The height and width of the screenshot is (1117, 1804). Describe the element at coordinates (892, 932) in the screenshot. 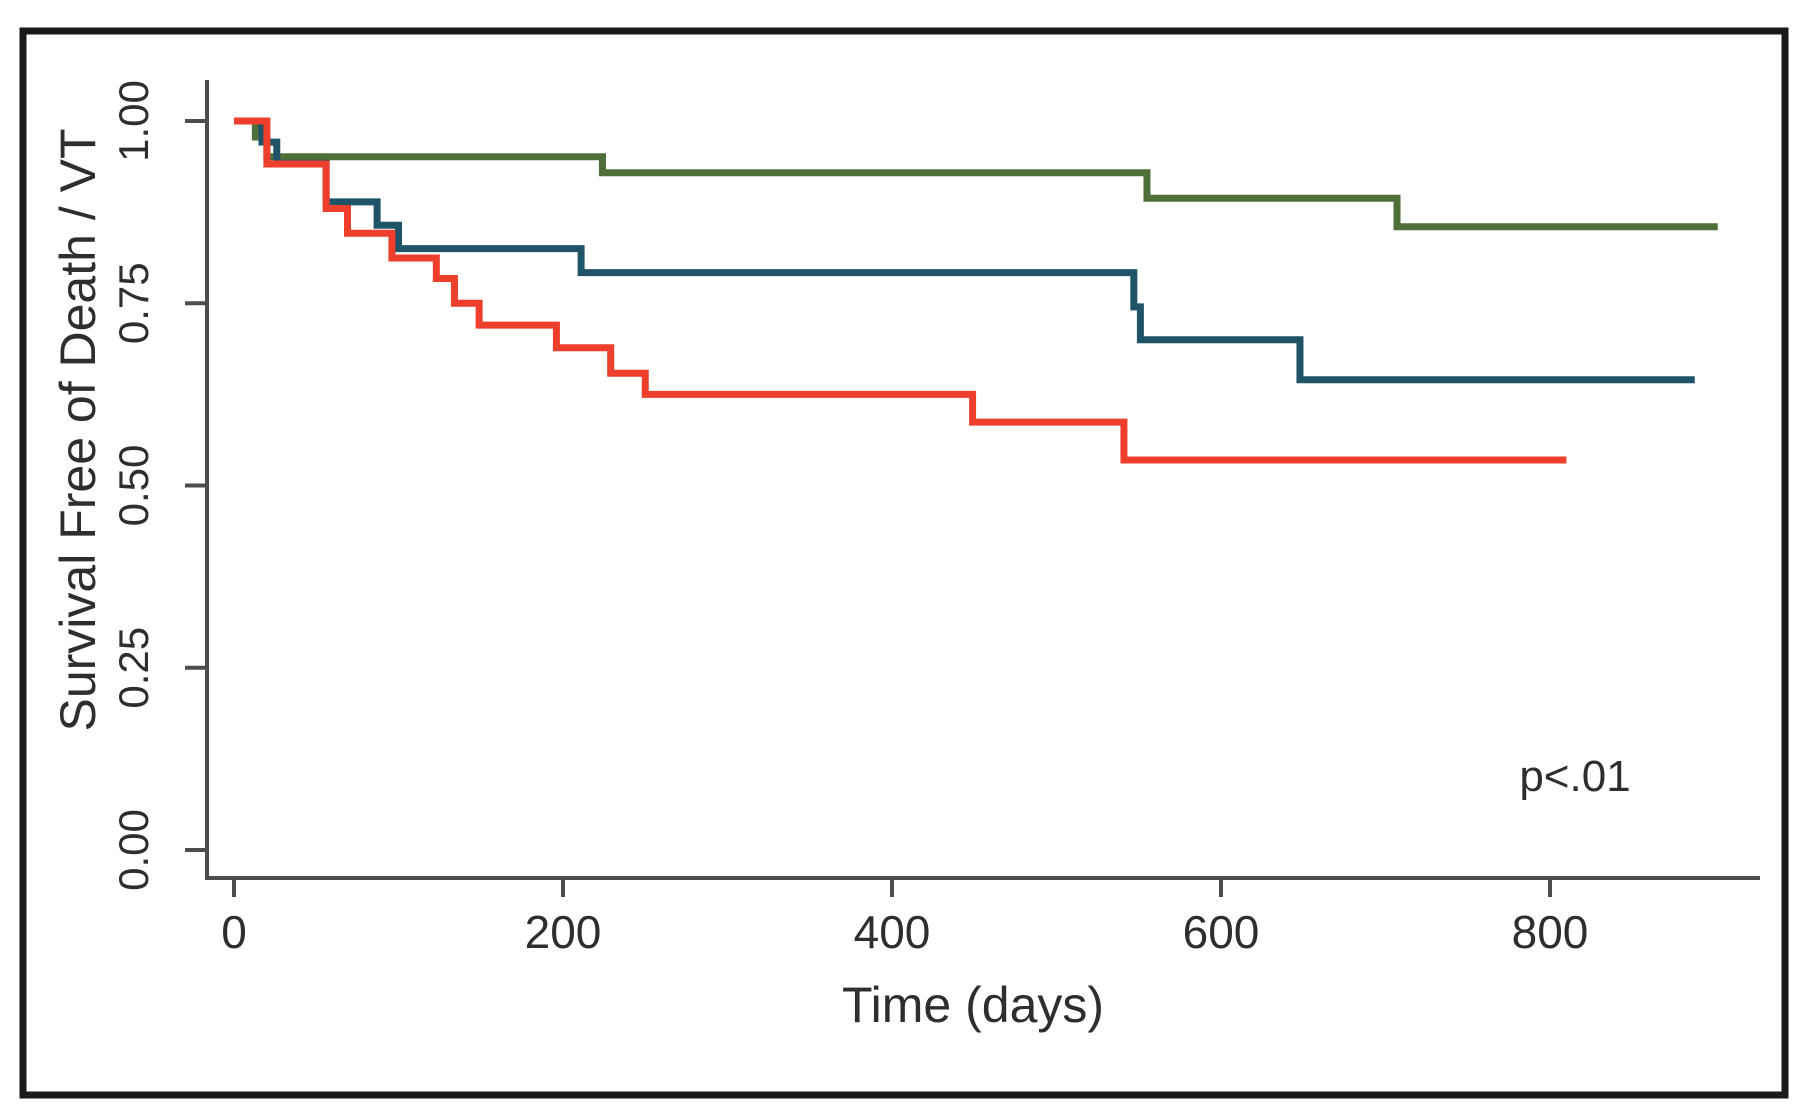

I see `x-tick-label: 400` at that location.